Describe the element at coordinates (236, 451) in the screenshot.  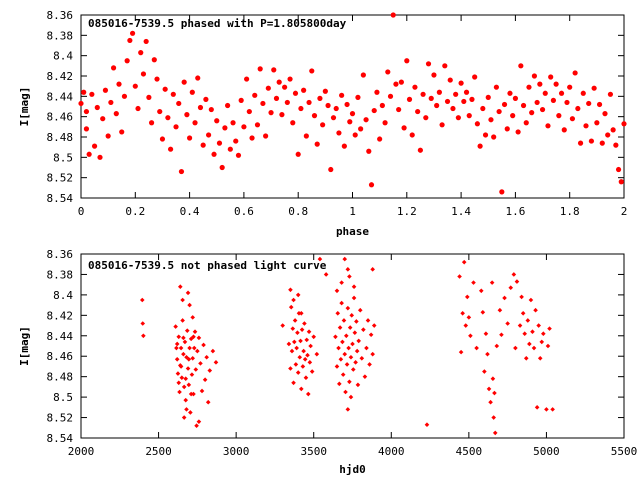
I see `x-tick-label: 3000` at that location.